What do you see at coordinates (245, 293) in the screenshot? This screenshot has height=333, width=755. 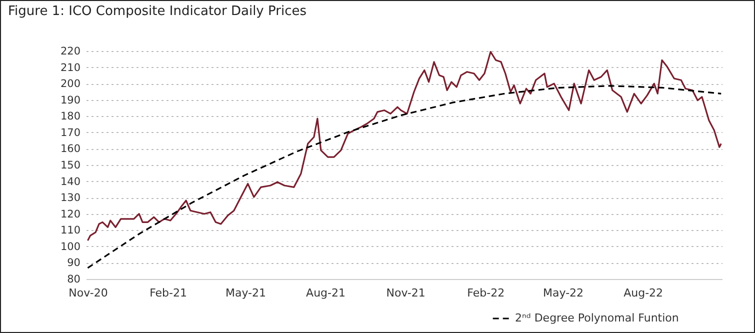 I see `x-tick-label: May-21` at bounding box center [245, 293].